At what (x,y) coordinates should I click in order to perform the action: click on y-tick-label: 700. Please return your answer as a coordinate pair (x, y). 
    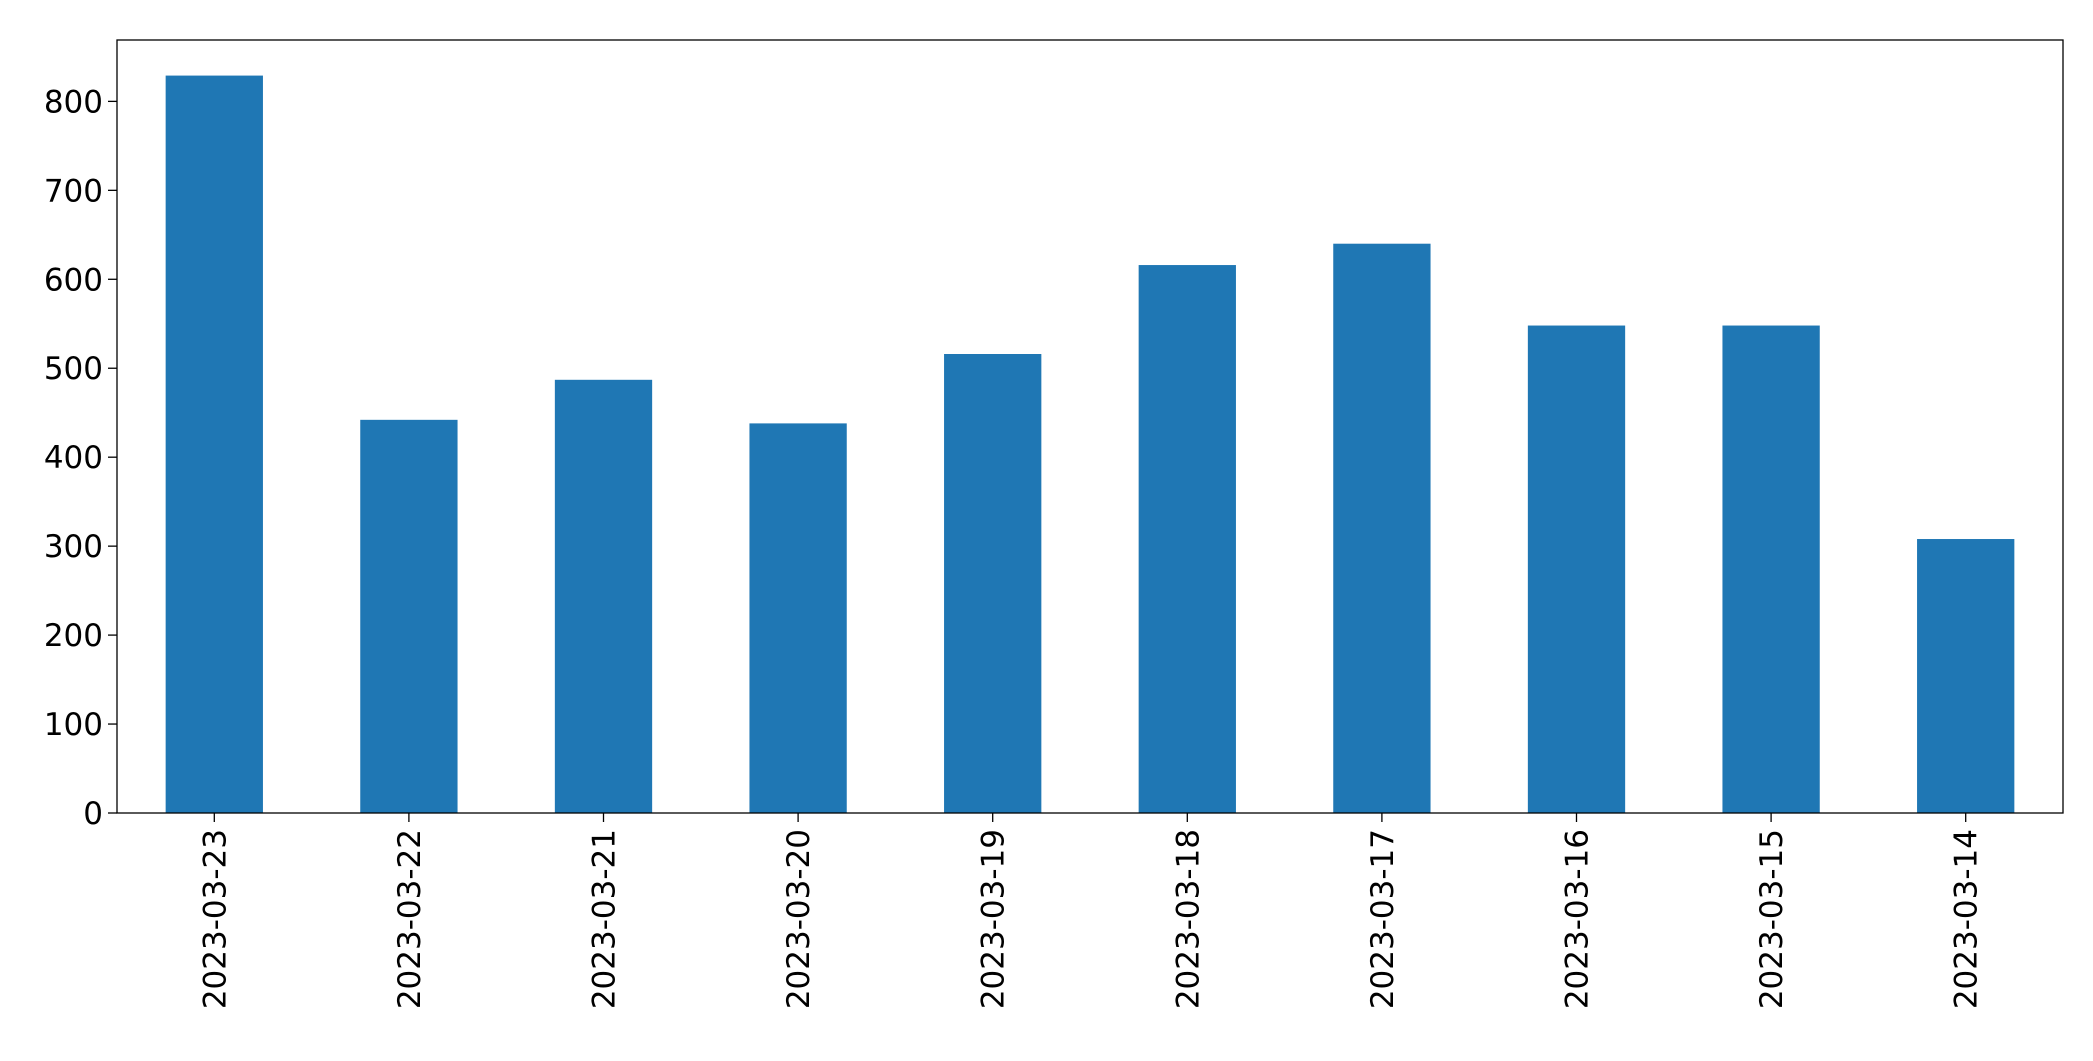
    Looking at the image, I should click on (73, 191).